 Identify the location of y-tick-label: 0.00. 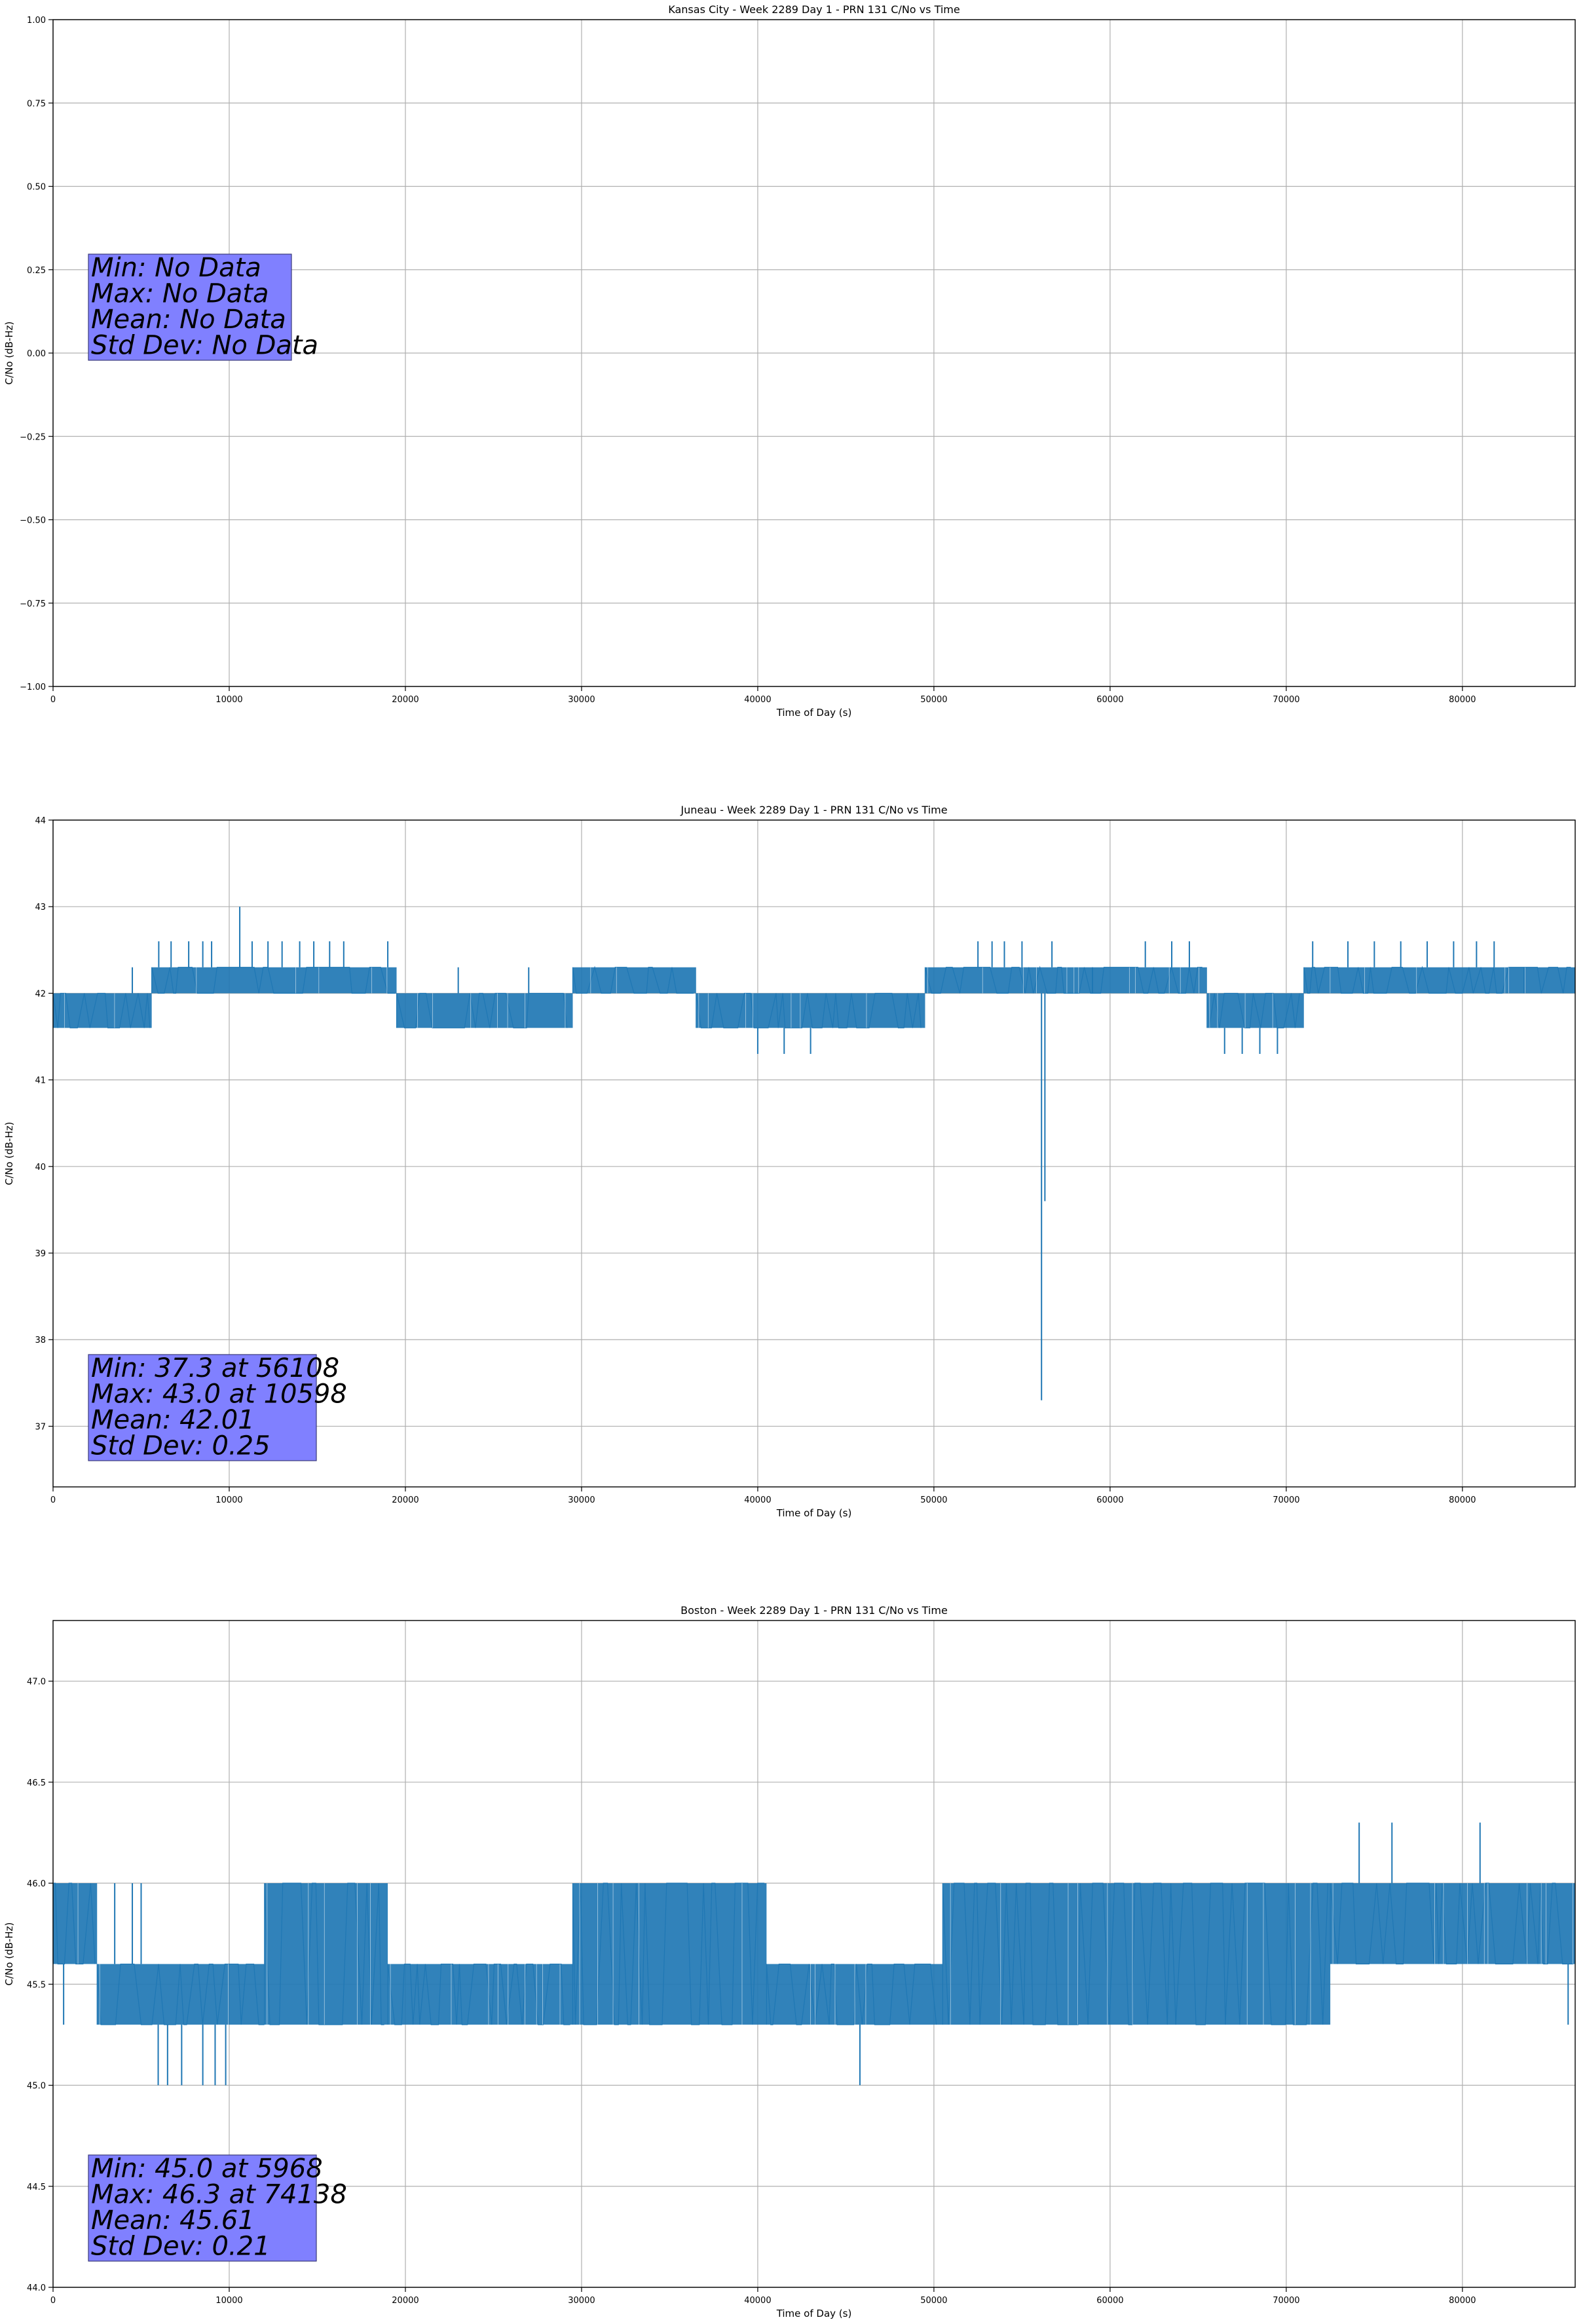
(36, 354).